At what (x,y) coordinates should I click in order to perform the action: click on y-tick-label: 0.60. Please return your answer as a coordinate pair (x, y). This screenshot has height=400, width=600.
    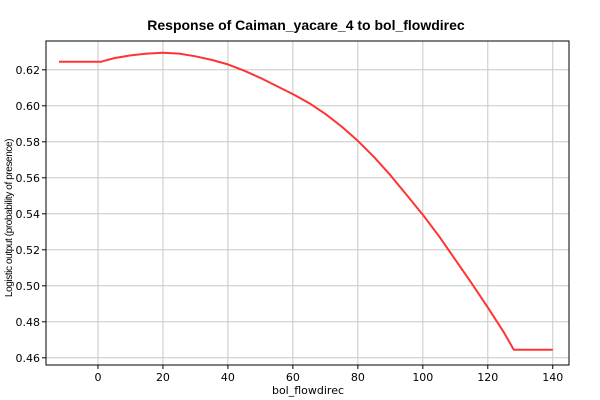
    Looking at the image, I should click on (28, 106).